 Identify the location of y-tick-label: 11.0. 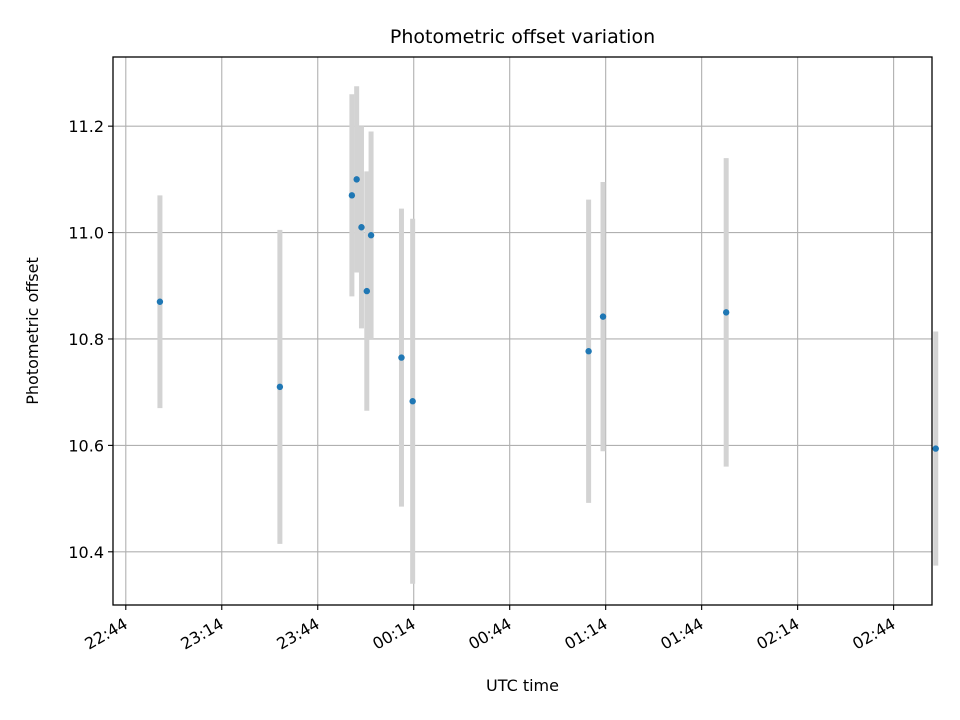
(86, 233).